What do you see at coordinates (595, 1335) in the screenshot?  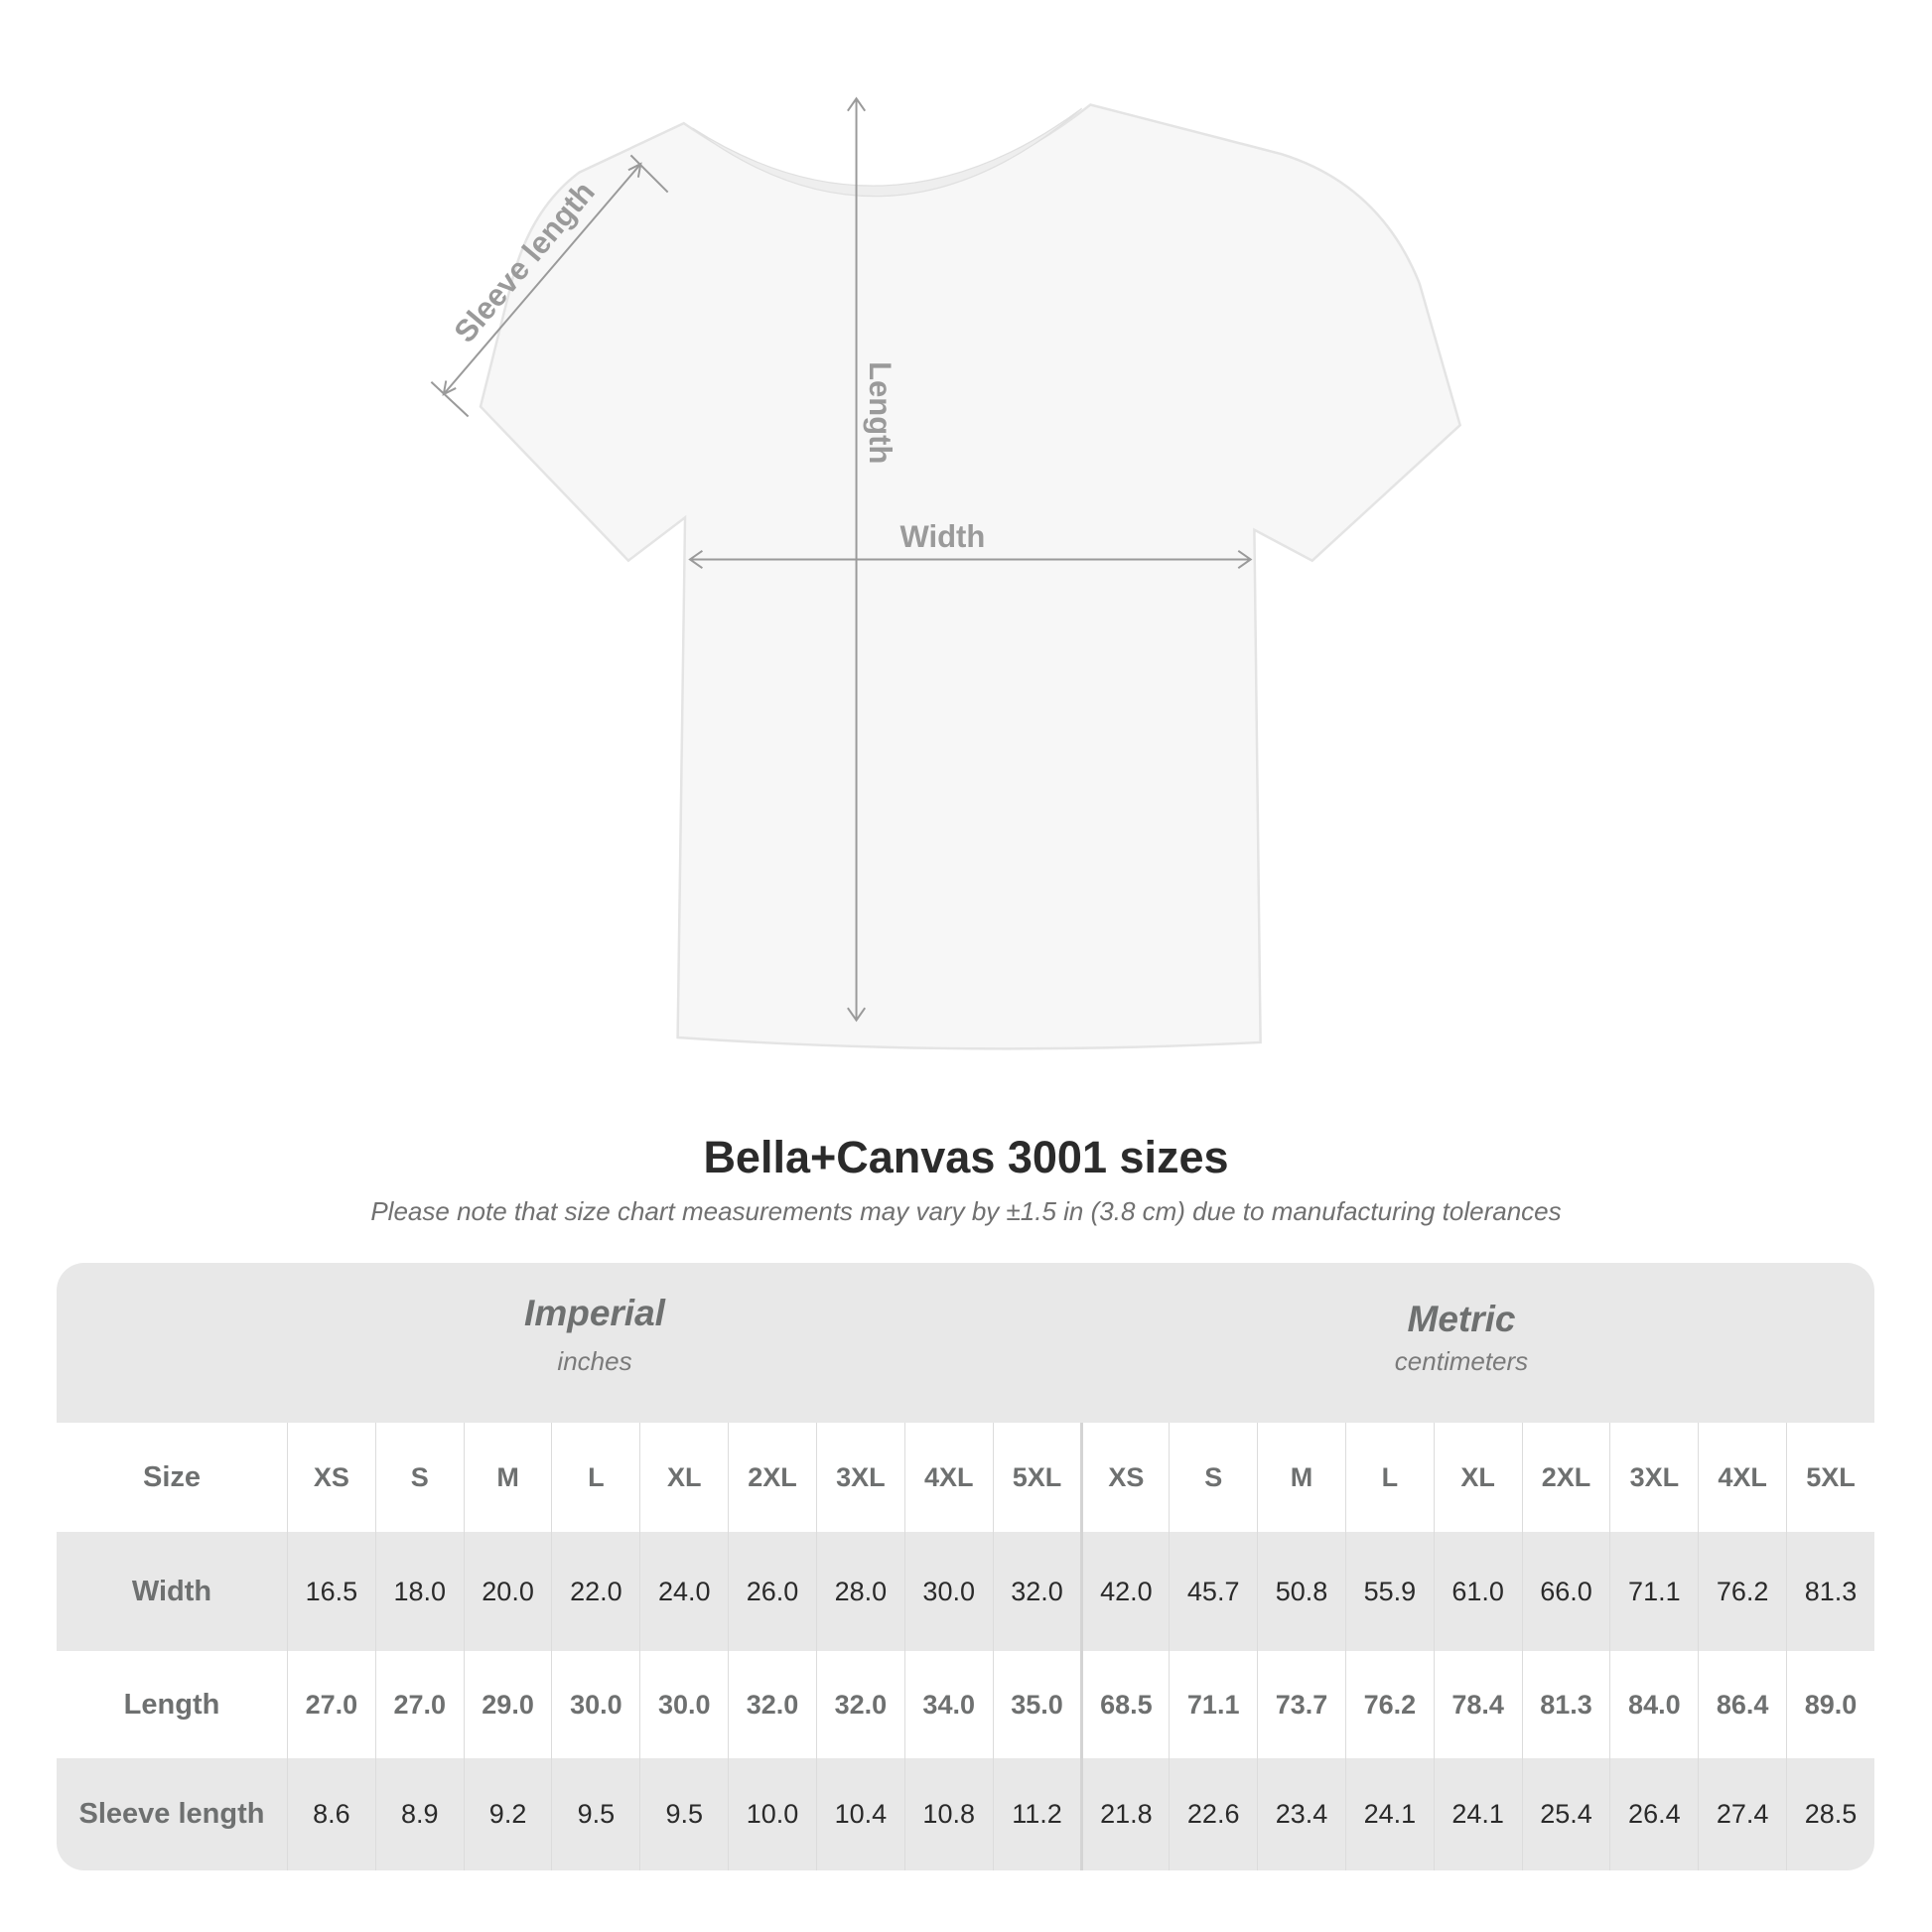 I see `imperial-header: Imperial inches` at bounding box center [595, 1335].